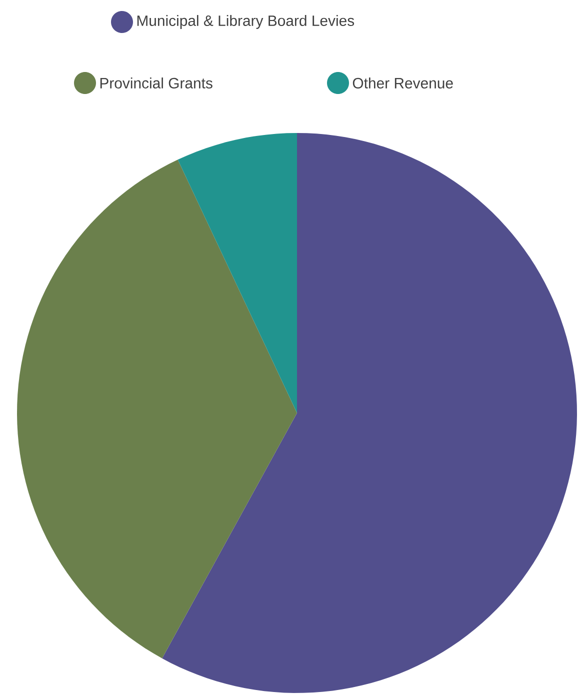  Describe the element at coordinates (245, 22) in the screenshot. I see `legend-label: Municipal & Library Board Levies` at that location.